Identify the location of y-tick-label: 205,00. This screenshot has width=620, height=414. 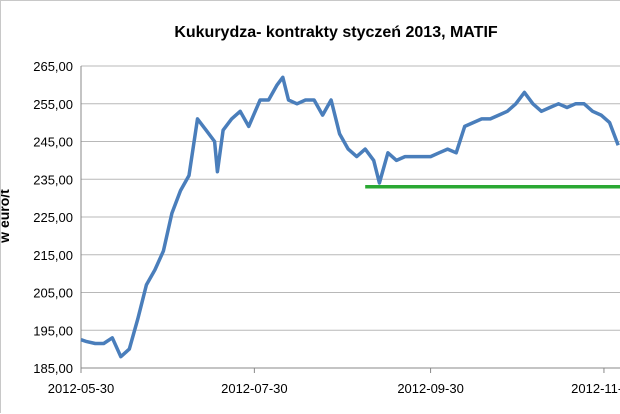
(53, 293).